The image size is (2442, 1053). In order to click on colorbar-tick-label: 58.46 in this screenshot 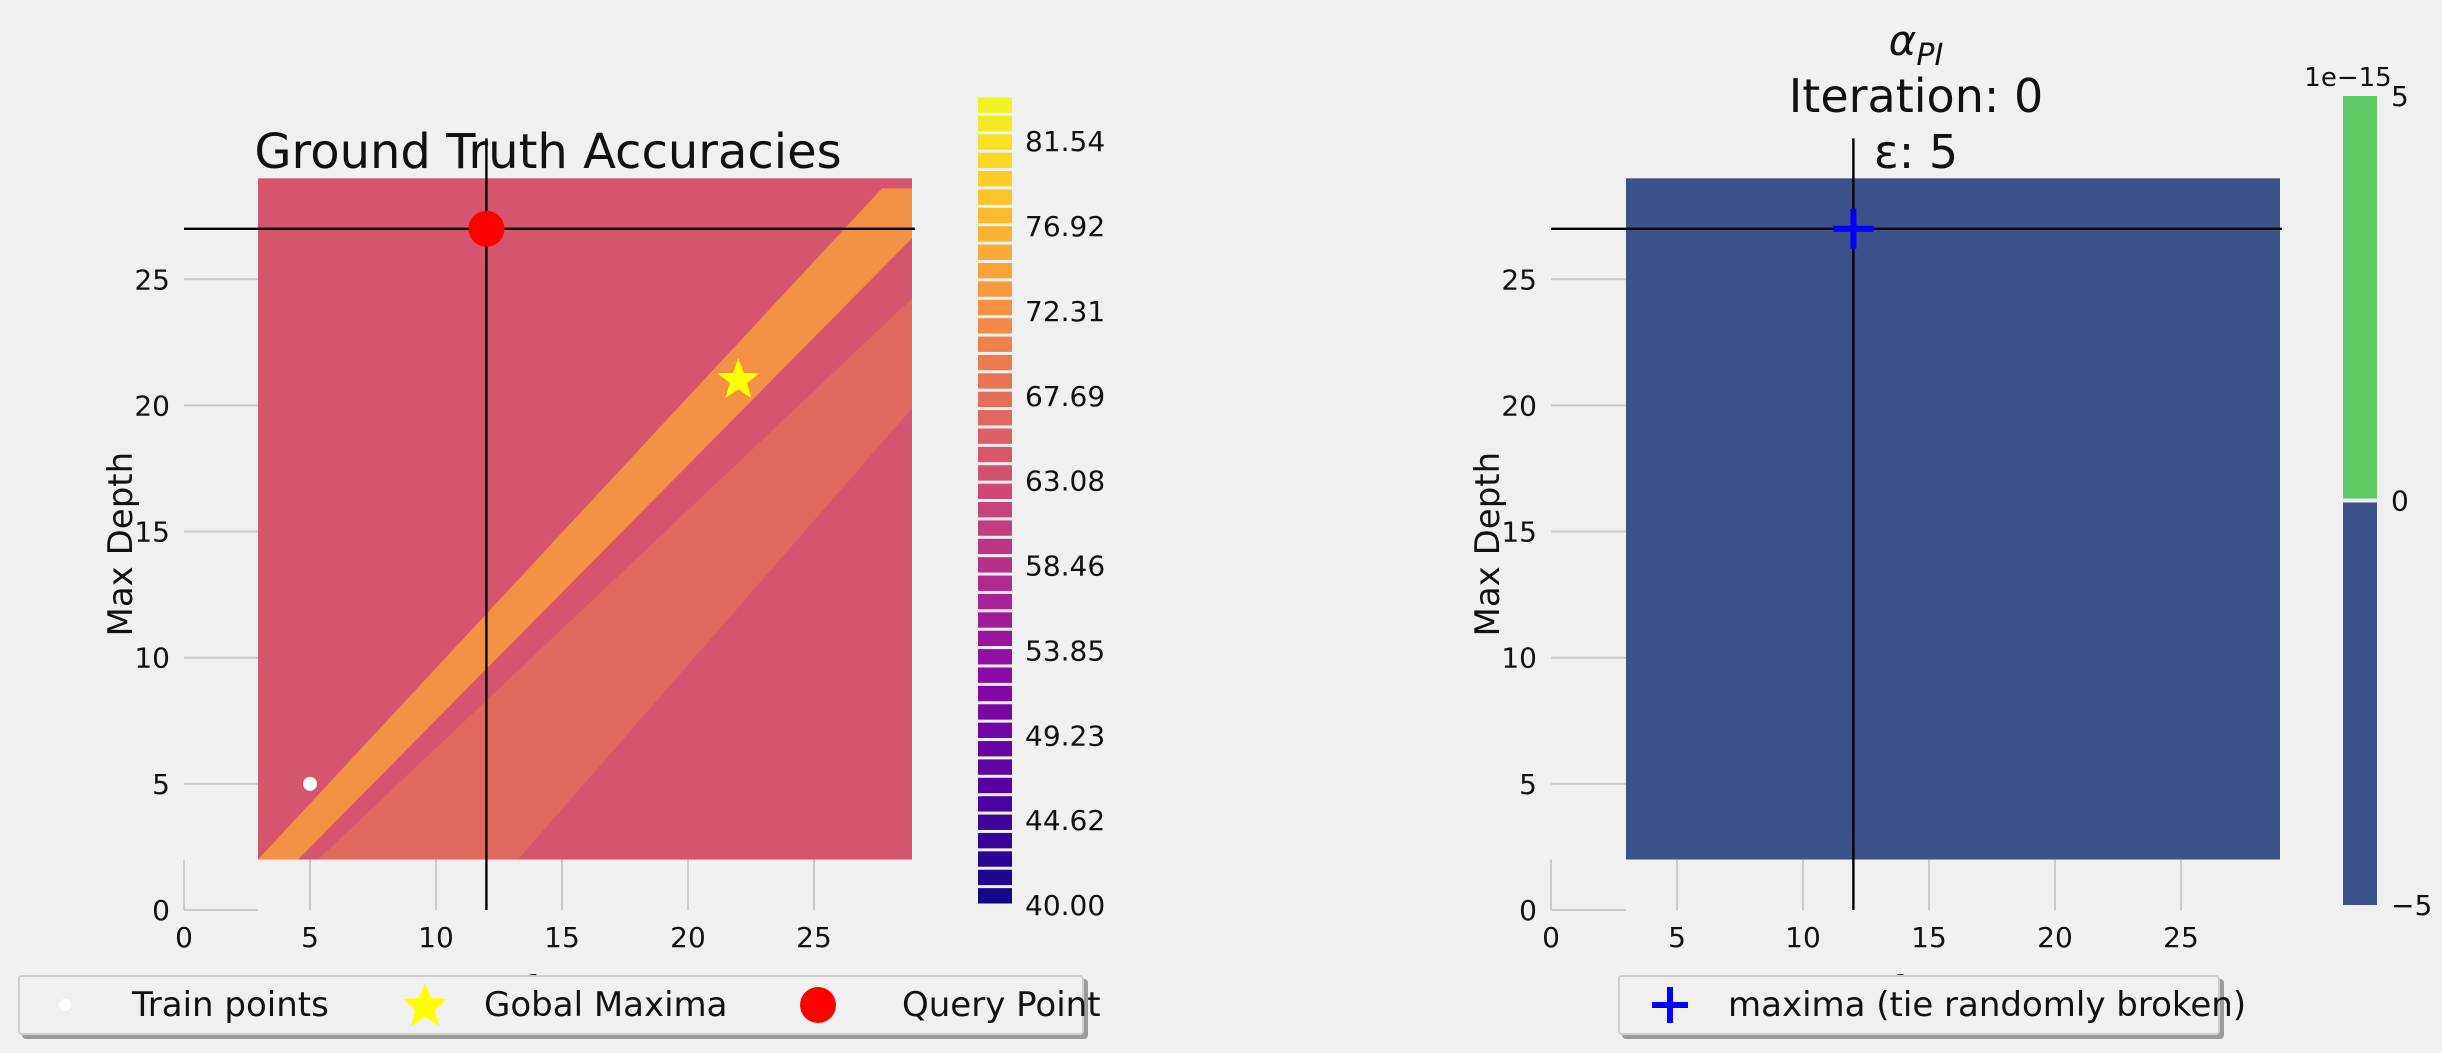, I will do `click(1065, 566)`.